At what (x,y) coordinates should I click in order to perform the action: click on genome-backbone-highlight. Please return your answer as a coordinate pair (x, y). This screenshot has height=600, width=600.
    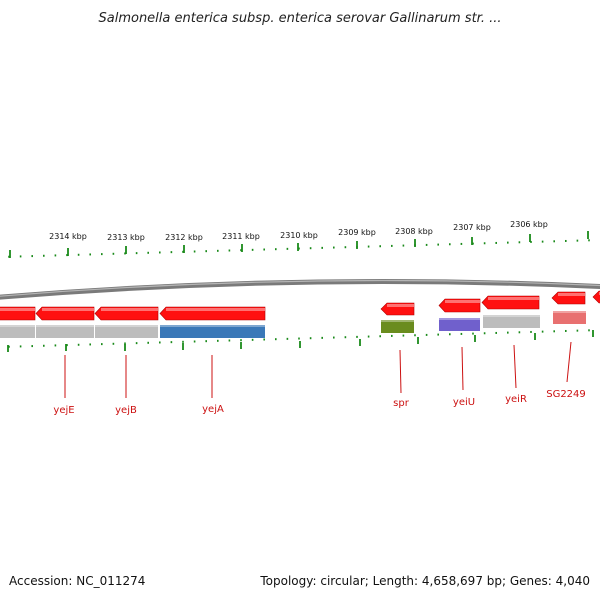
    Looking at the image, I should click on (300, 288).